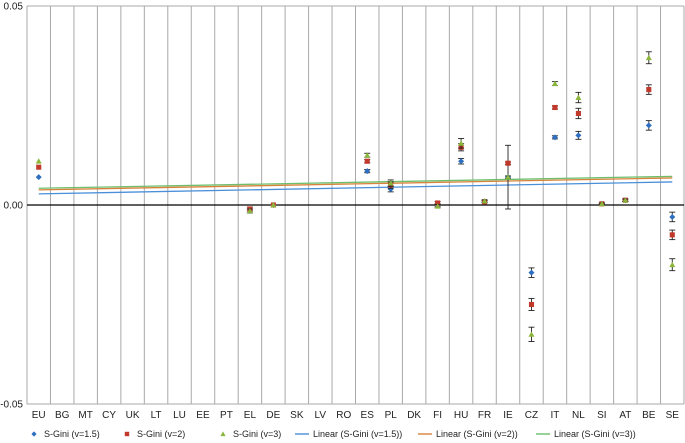  Describe the element at coordinates (133, 415) in the screenshot. I see `x-tick-label: UK` at that location.